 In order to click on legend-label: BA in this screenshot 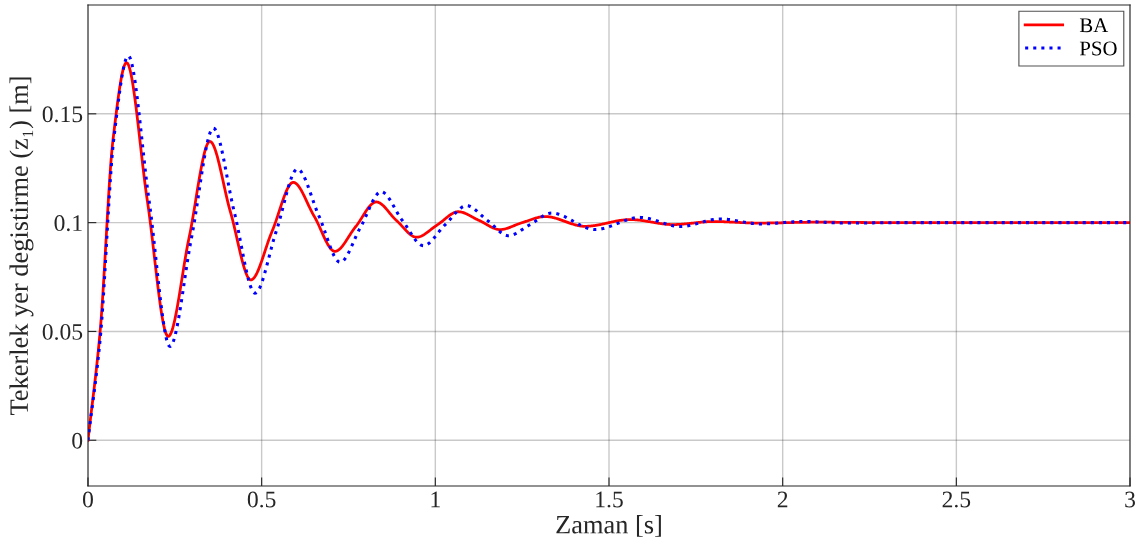, I will do `click(1094, 25)`.